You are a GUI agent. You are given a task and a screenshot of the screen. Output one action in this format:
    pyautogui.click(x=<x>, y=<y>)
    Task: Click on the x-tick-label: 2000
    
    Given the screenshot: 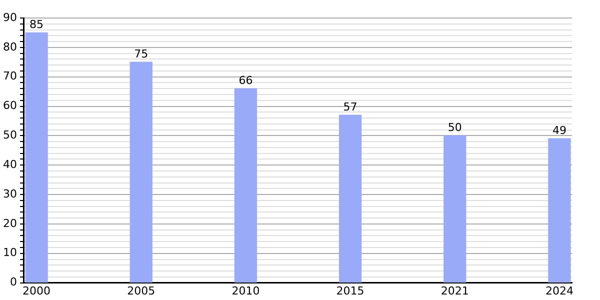 What is the action you would take?
    pyautogui.click(x=36, y=291)
    